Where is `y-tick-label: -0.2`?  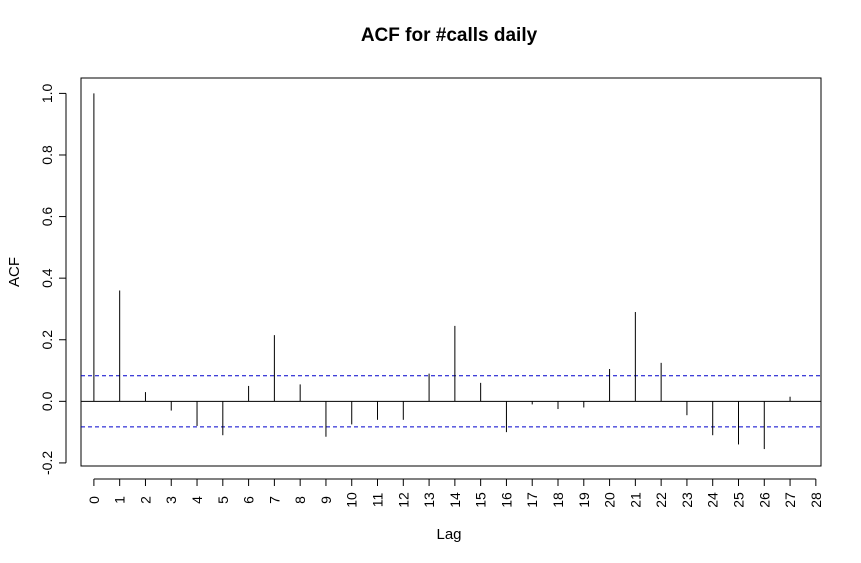
y-tick-label: -0.2 is located at coordinates (47, 463).